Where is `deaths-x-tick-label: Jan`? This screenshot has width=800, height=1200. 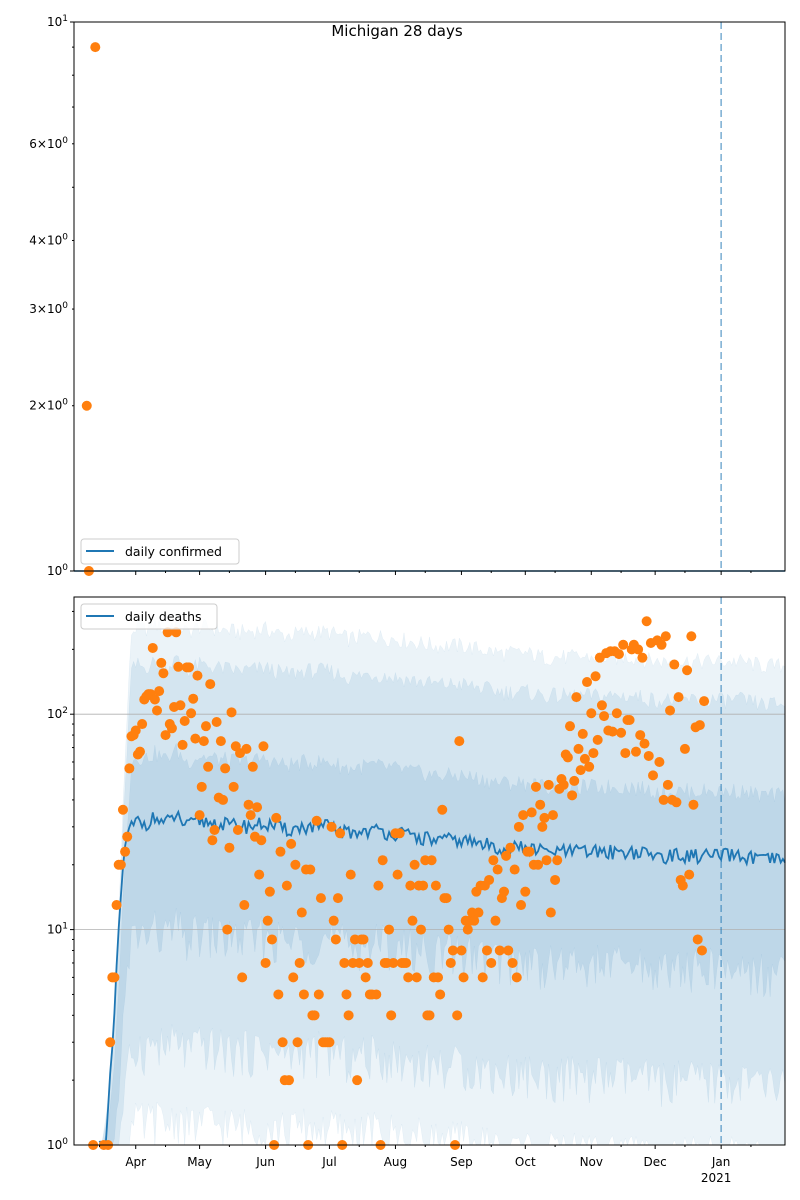
deaths-x-tick-label: Jan is located at coordinates (721, 1162).